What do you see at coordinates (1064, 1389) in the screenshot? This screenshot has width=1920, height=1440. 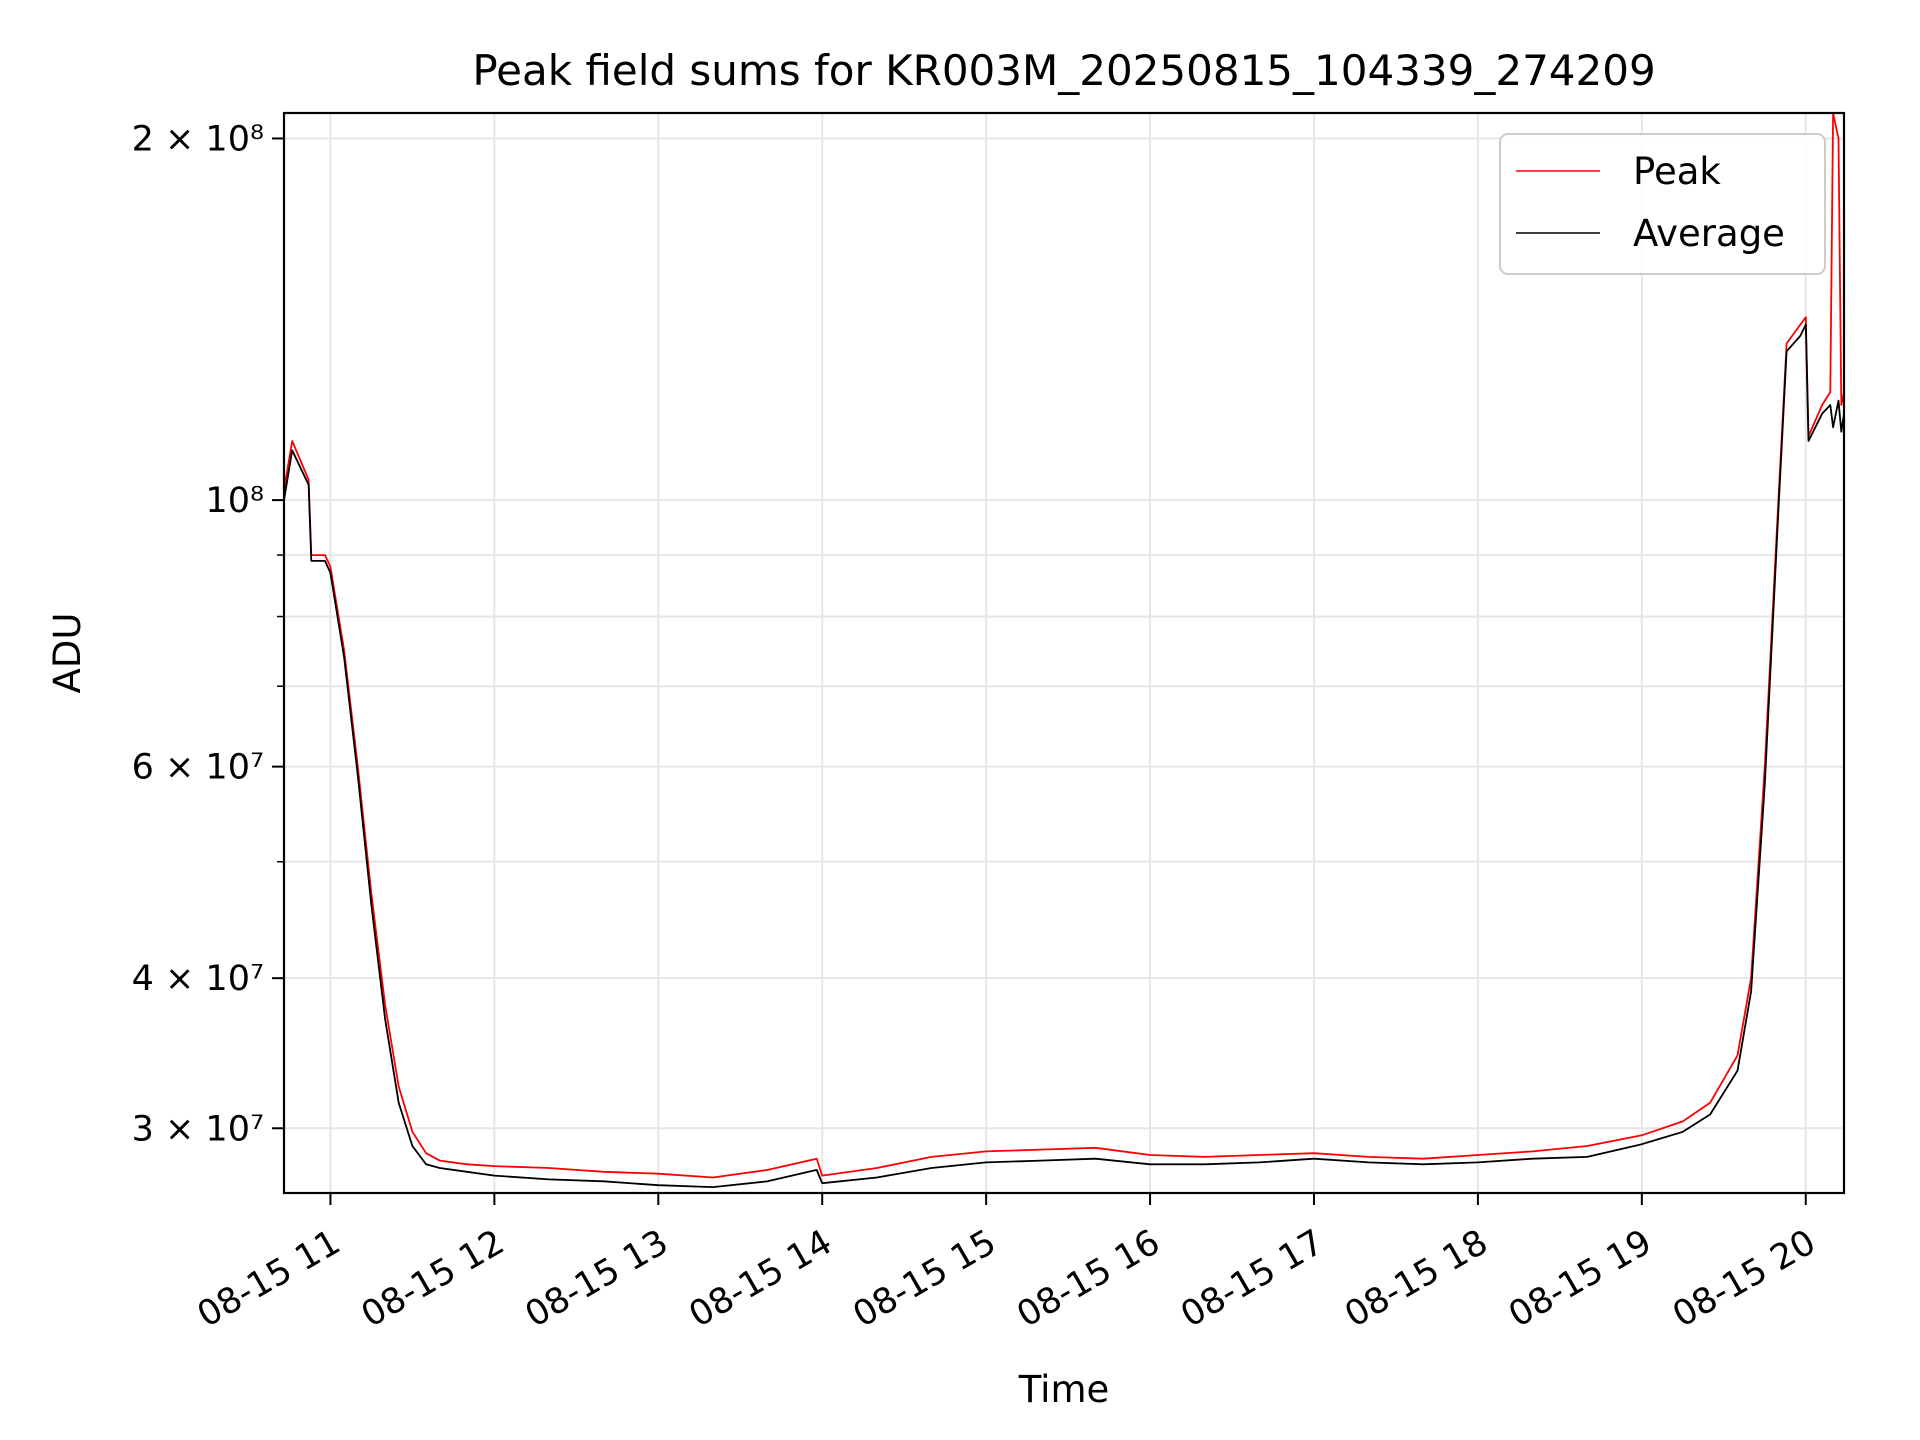 I see `x-axis-label: Time` at bounding box center [1064, 1389].